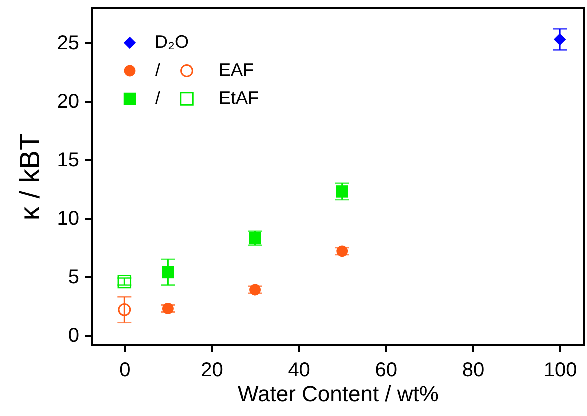 This screenshot has height=416, width=587. Describe the element at coordinates (68, 102) in the screenshot. I see `y-tick-label: 20` at that location.